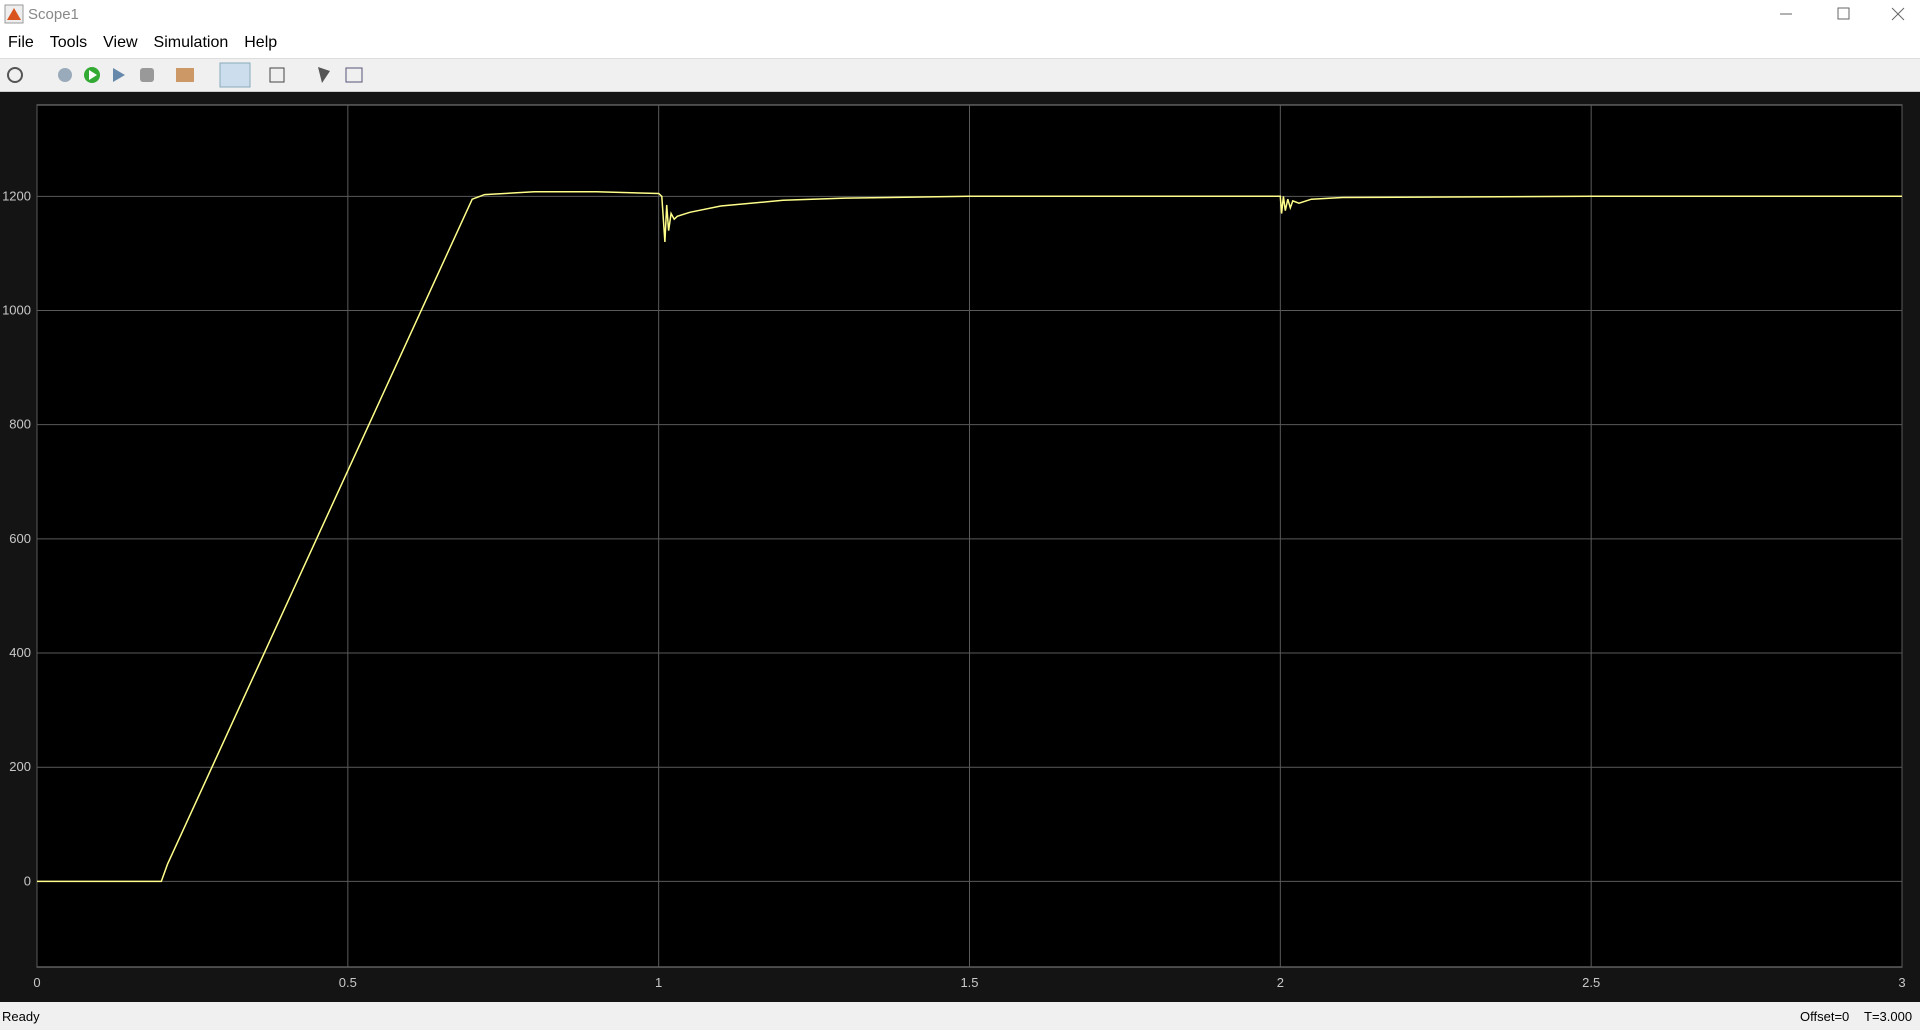 Image resolution: width=1920 pixels, height=1030 pixels. What do you see at coordinates (20, 652) in the screenshot?
I see `y-tick-label: 400` at bounding box center [20, 652].